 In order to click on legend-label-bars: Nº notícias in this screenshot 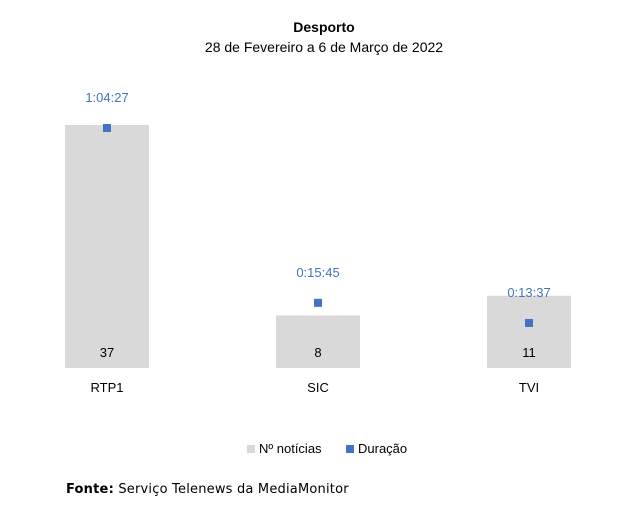, I will do `click(290, 448)`.